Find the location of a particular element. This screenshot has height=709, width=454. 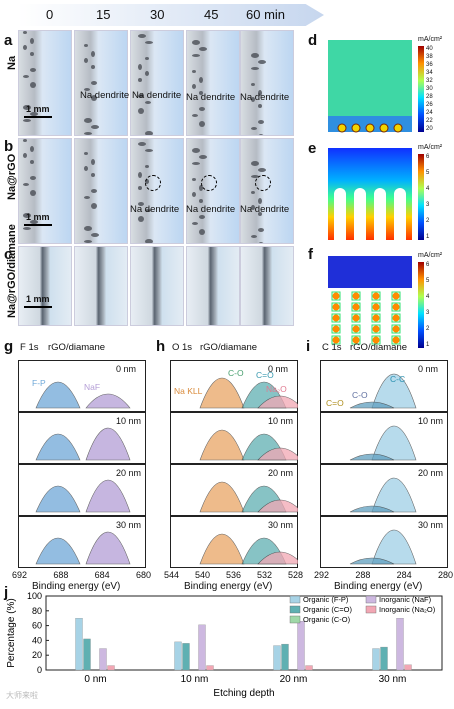

unit-e: mA/cm² is located at coordinates (430, 147).